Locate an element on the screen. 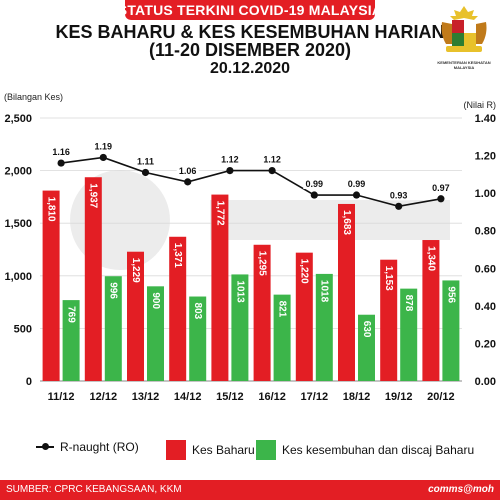 The image size is (500, 500). bar-label-new-cases: 1,810 is located at coordinates (50, 209).